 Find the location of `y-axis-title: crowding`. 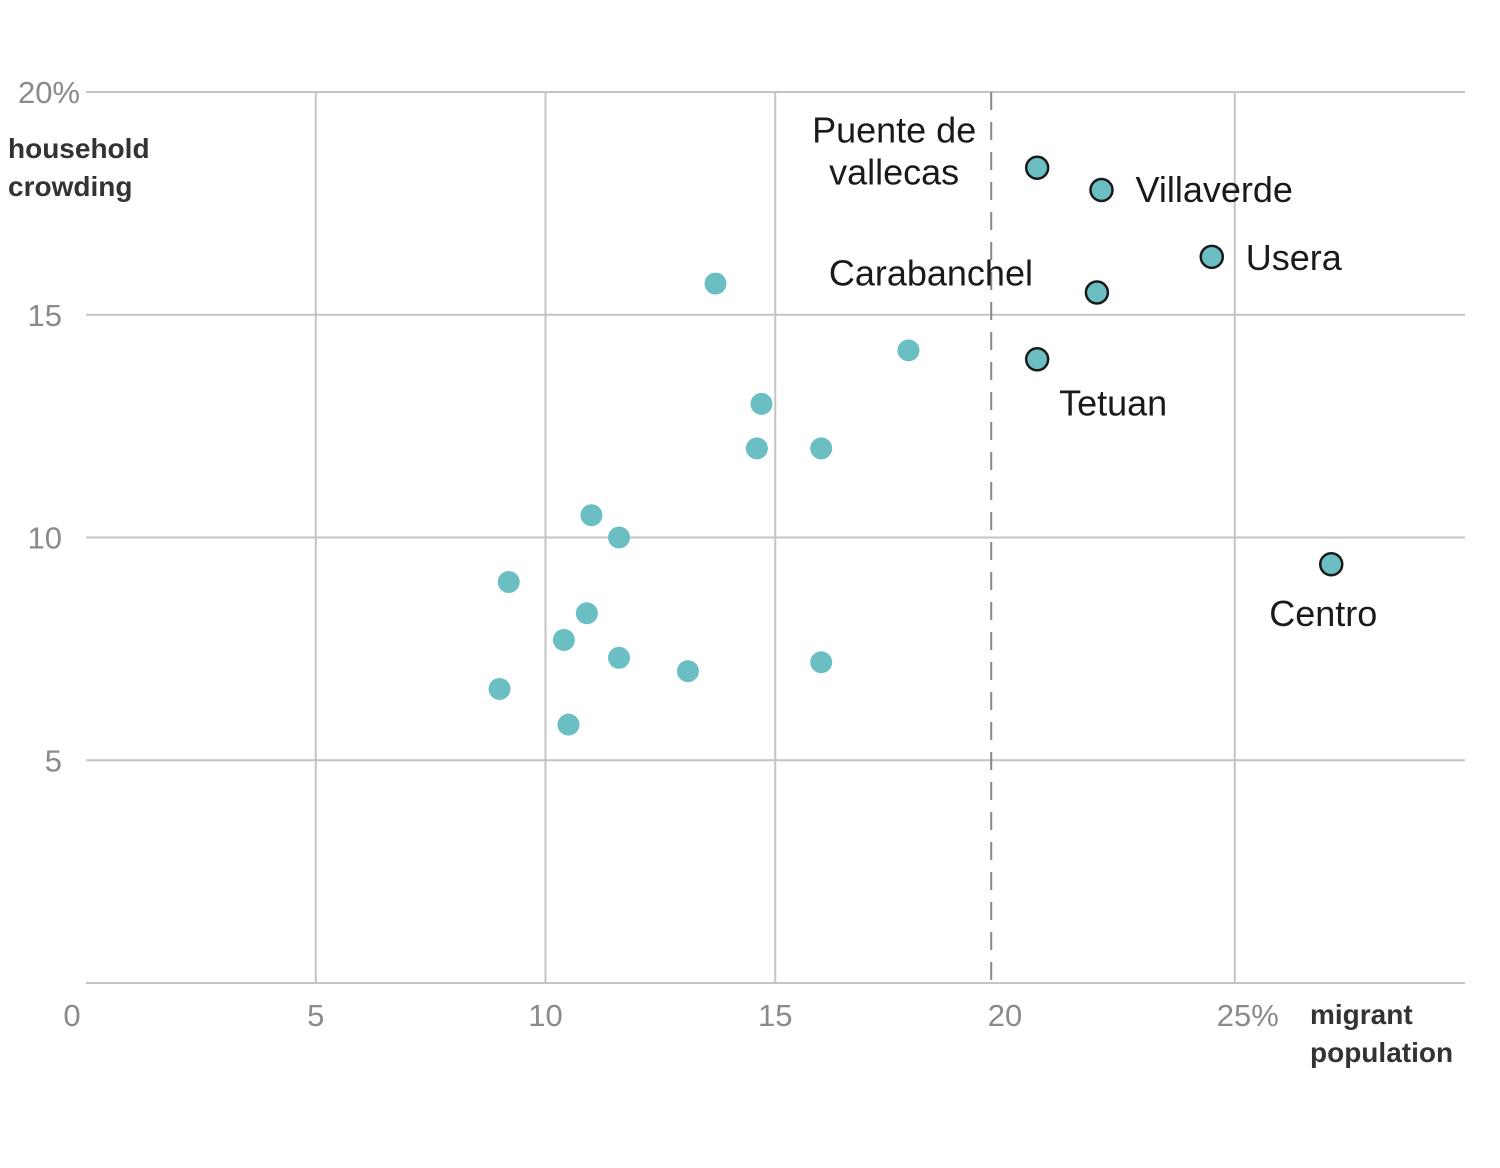

y-axis-title: crowding is located at coordinates (70, 186).